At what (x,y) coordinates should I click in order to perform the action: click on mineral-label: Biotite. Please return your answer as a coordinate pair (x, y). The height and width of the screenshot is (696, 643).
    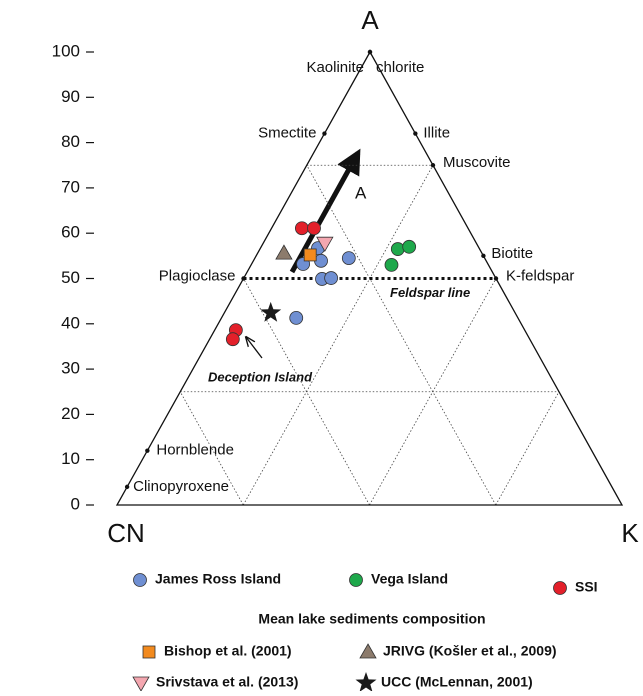
    Looking at the image, I should click on (512, 253).